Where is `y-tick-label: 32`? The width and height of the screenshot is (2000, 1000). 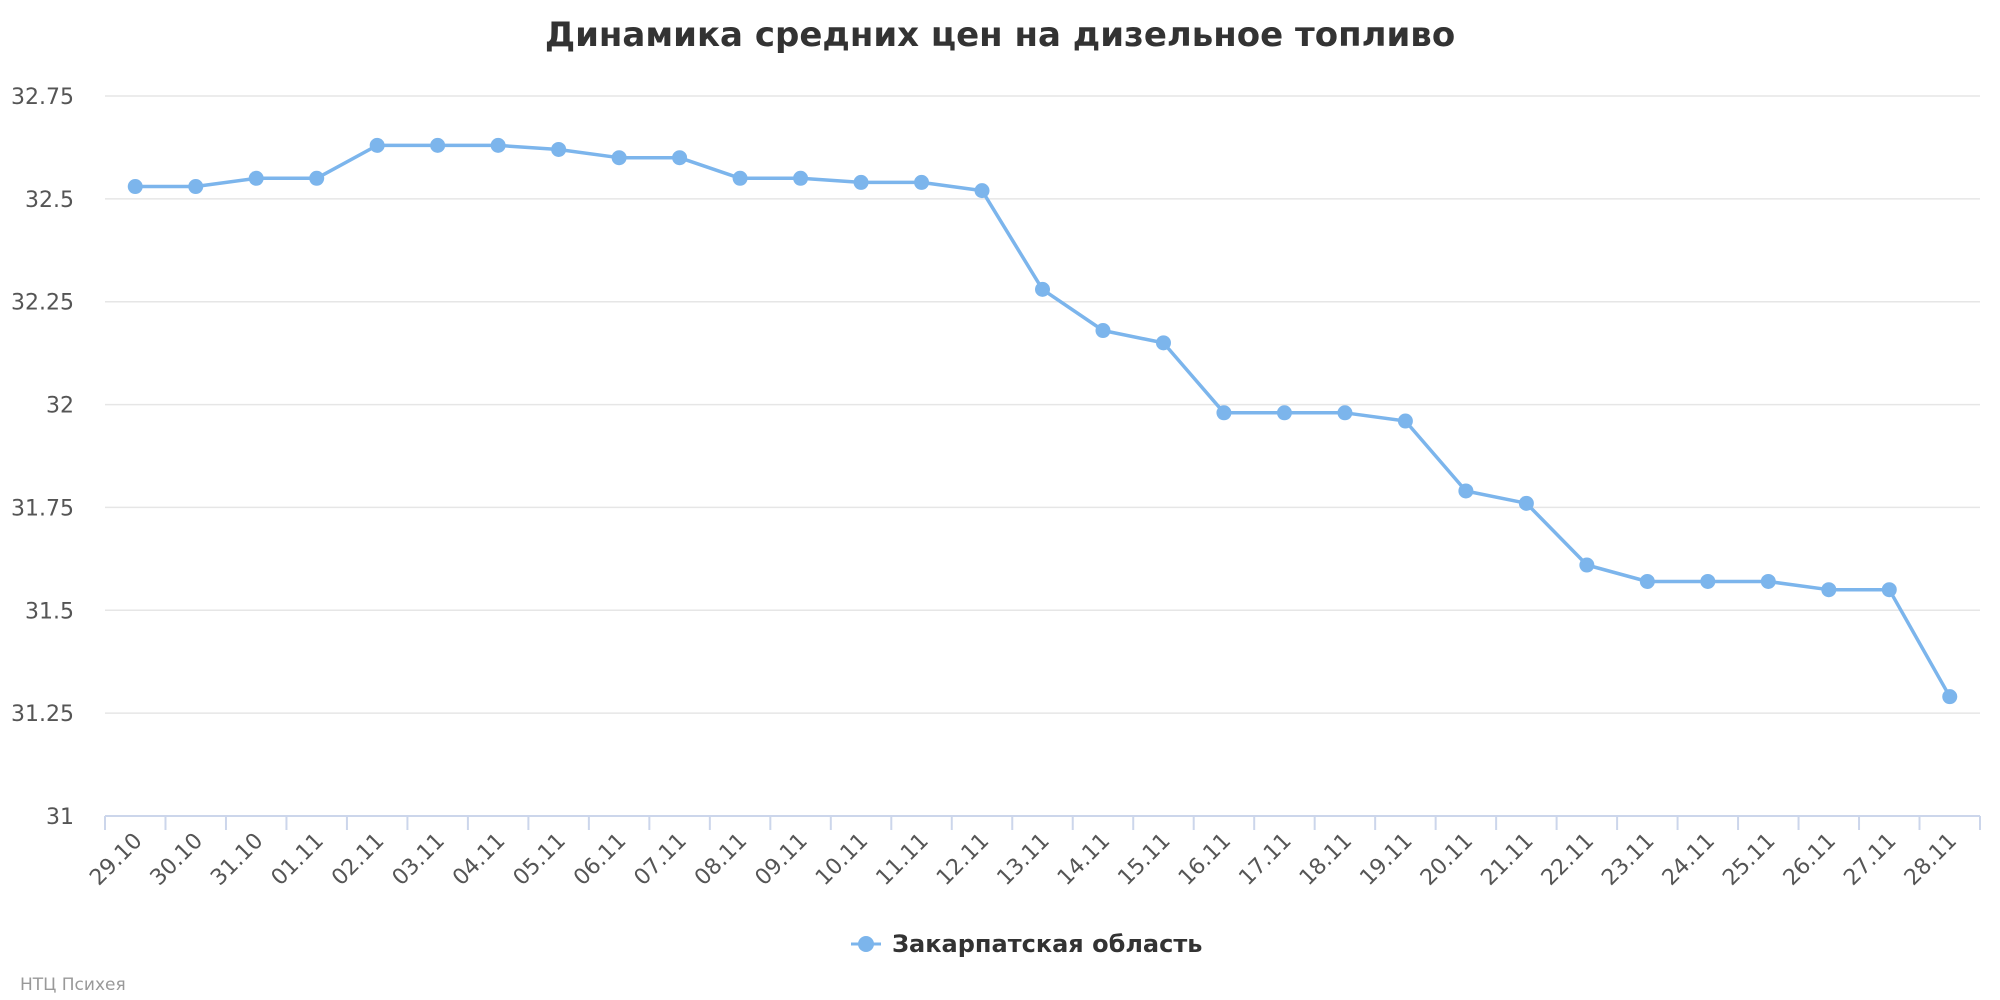 y-tick-label: 32 is located at coordinates (60, 406).